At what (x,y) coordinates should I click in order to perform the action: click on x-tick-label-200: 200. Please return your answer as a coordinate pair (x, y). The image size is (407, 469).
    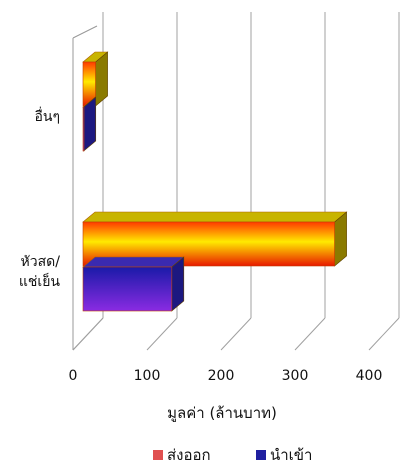
    Looking at the image, I should click on (221, 376).